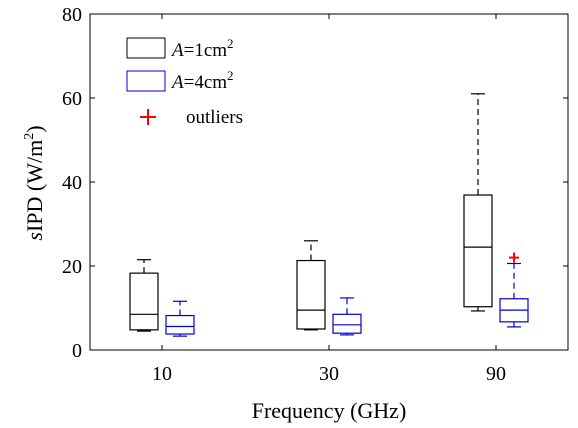 The image size is (578, 428). What do you see at coordinates (29, 136) in the screenshot?
I see `y-axis-title-sup: 2` at bounding box center [29, 136].